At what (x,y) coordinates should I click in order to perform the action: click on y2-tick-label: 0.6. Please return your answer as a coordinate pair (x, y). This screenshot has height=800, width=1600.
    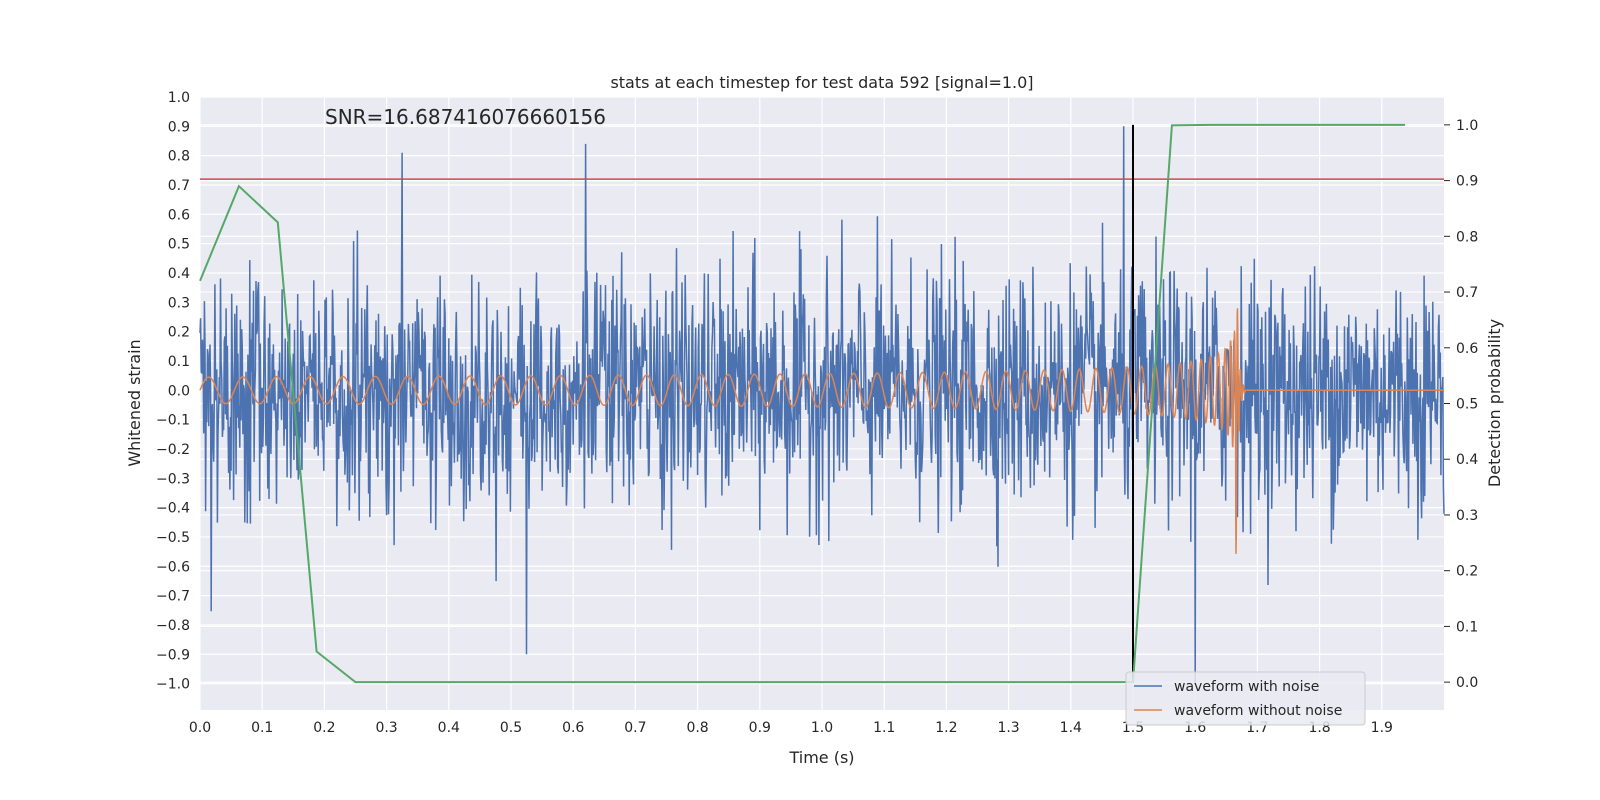
    Looking at the image, I should click on (1467, 349).